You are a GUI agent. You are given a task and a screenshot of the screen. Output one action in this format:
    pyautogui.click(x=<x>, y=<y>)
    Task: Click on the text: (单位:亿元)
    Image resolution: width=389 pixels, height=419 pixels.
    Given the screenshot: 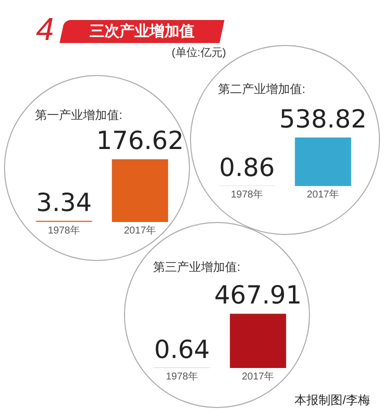 What is the action you would take?
    pyautogui.click(x=198, y=53)
    